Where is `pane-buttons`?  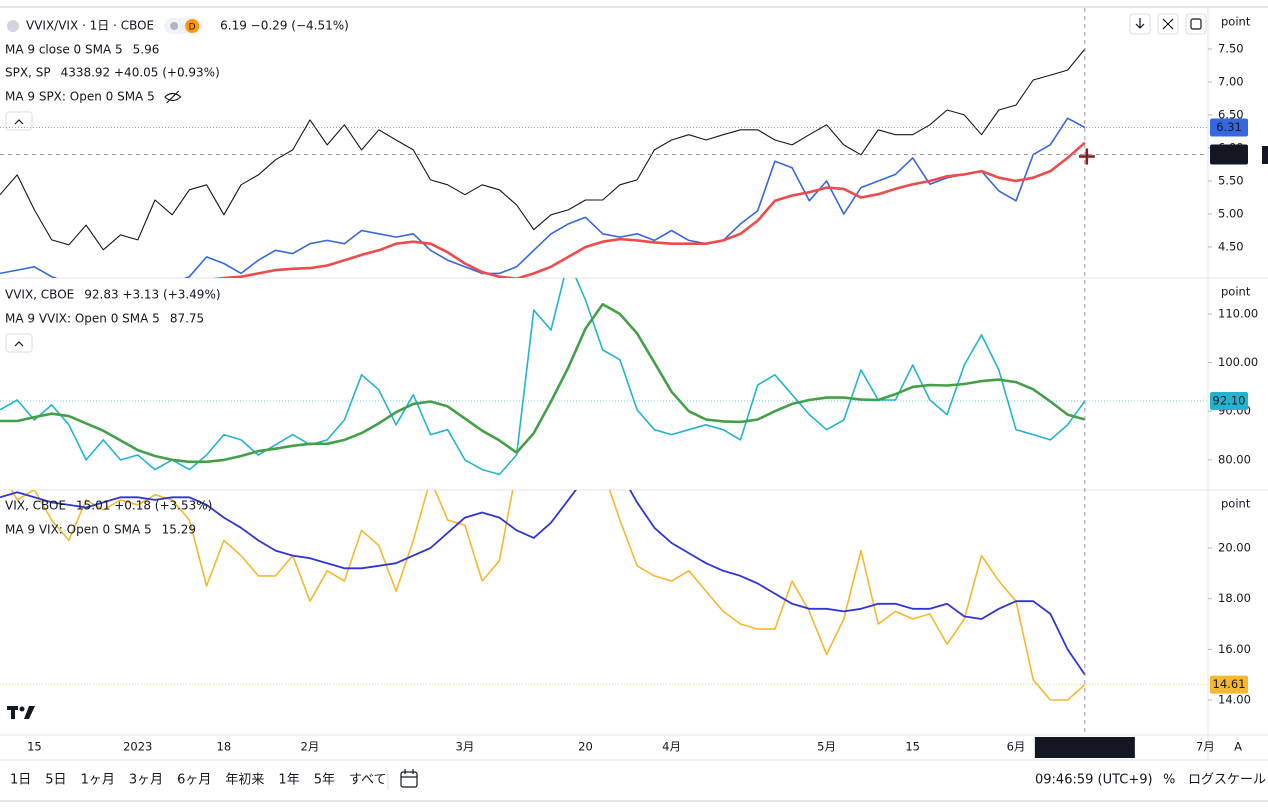
pane-buttons is located at coordinates (1168, 24).